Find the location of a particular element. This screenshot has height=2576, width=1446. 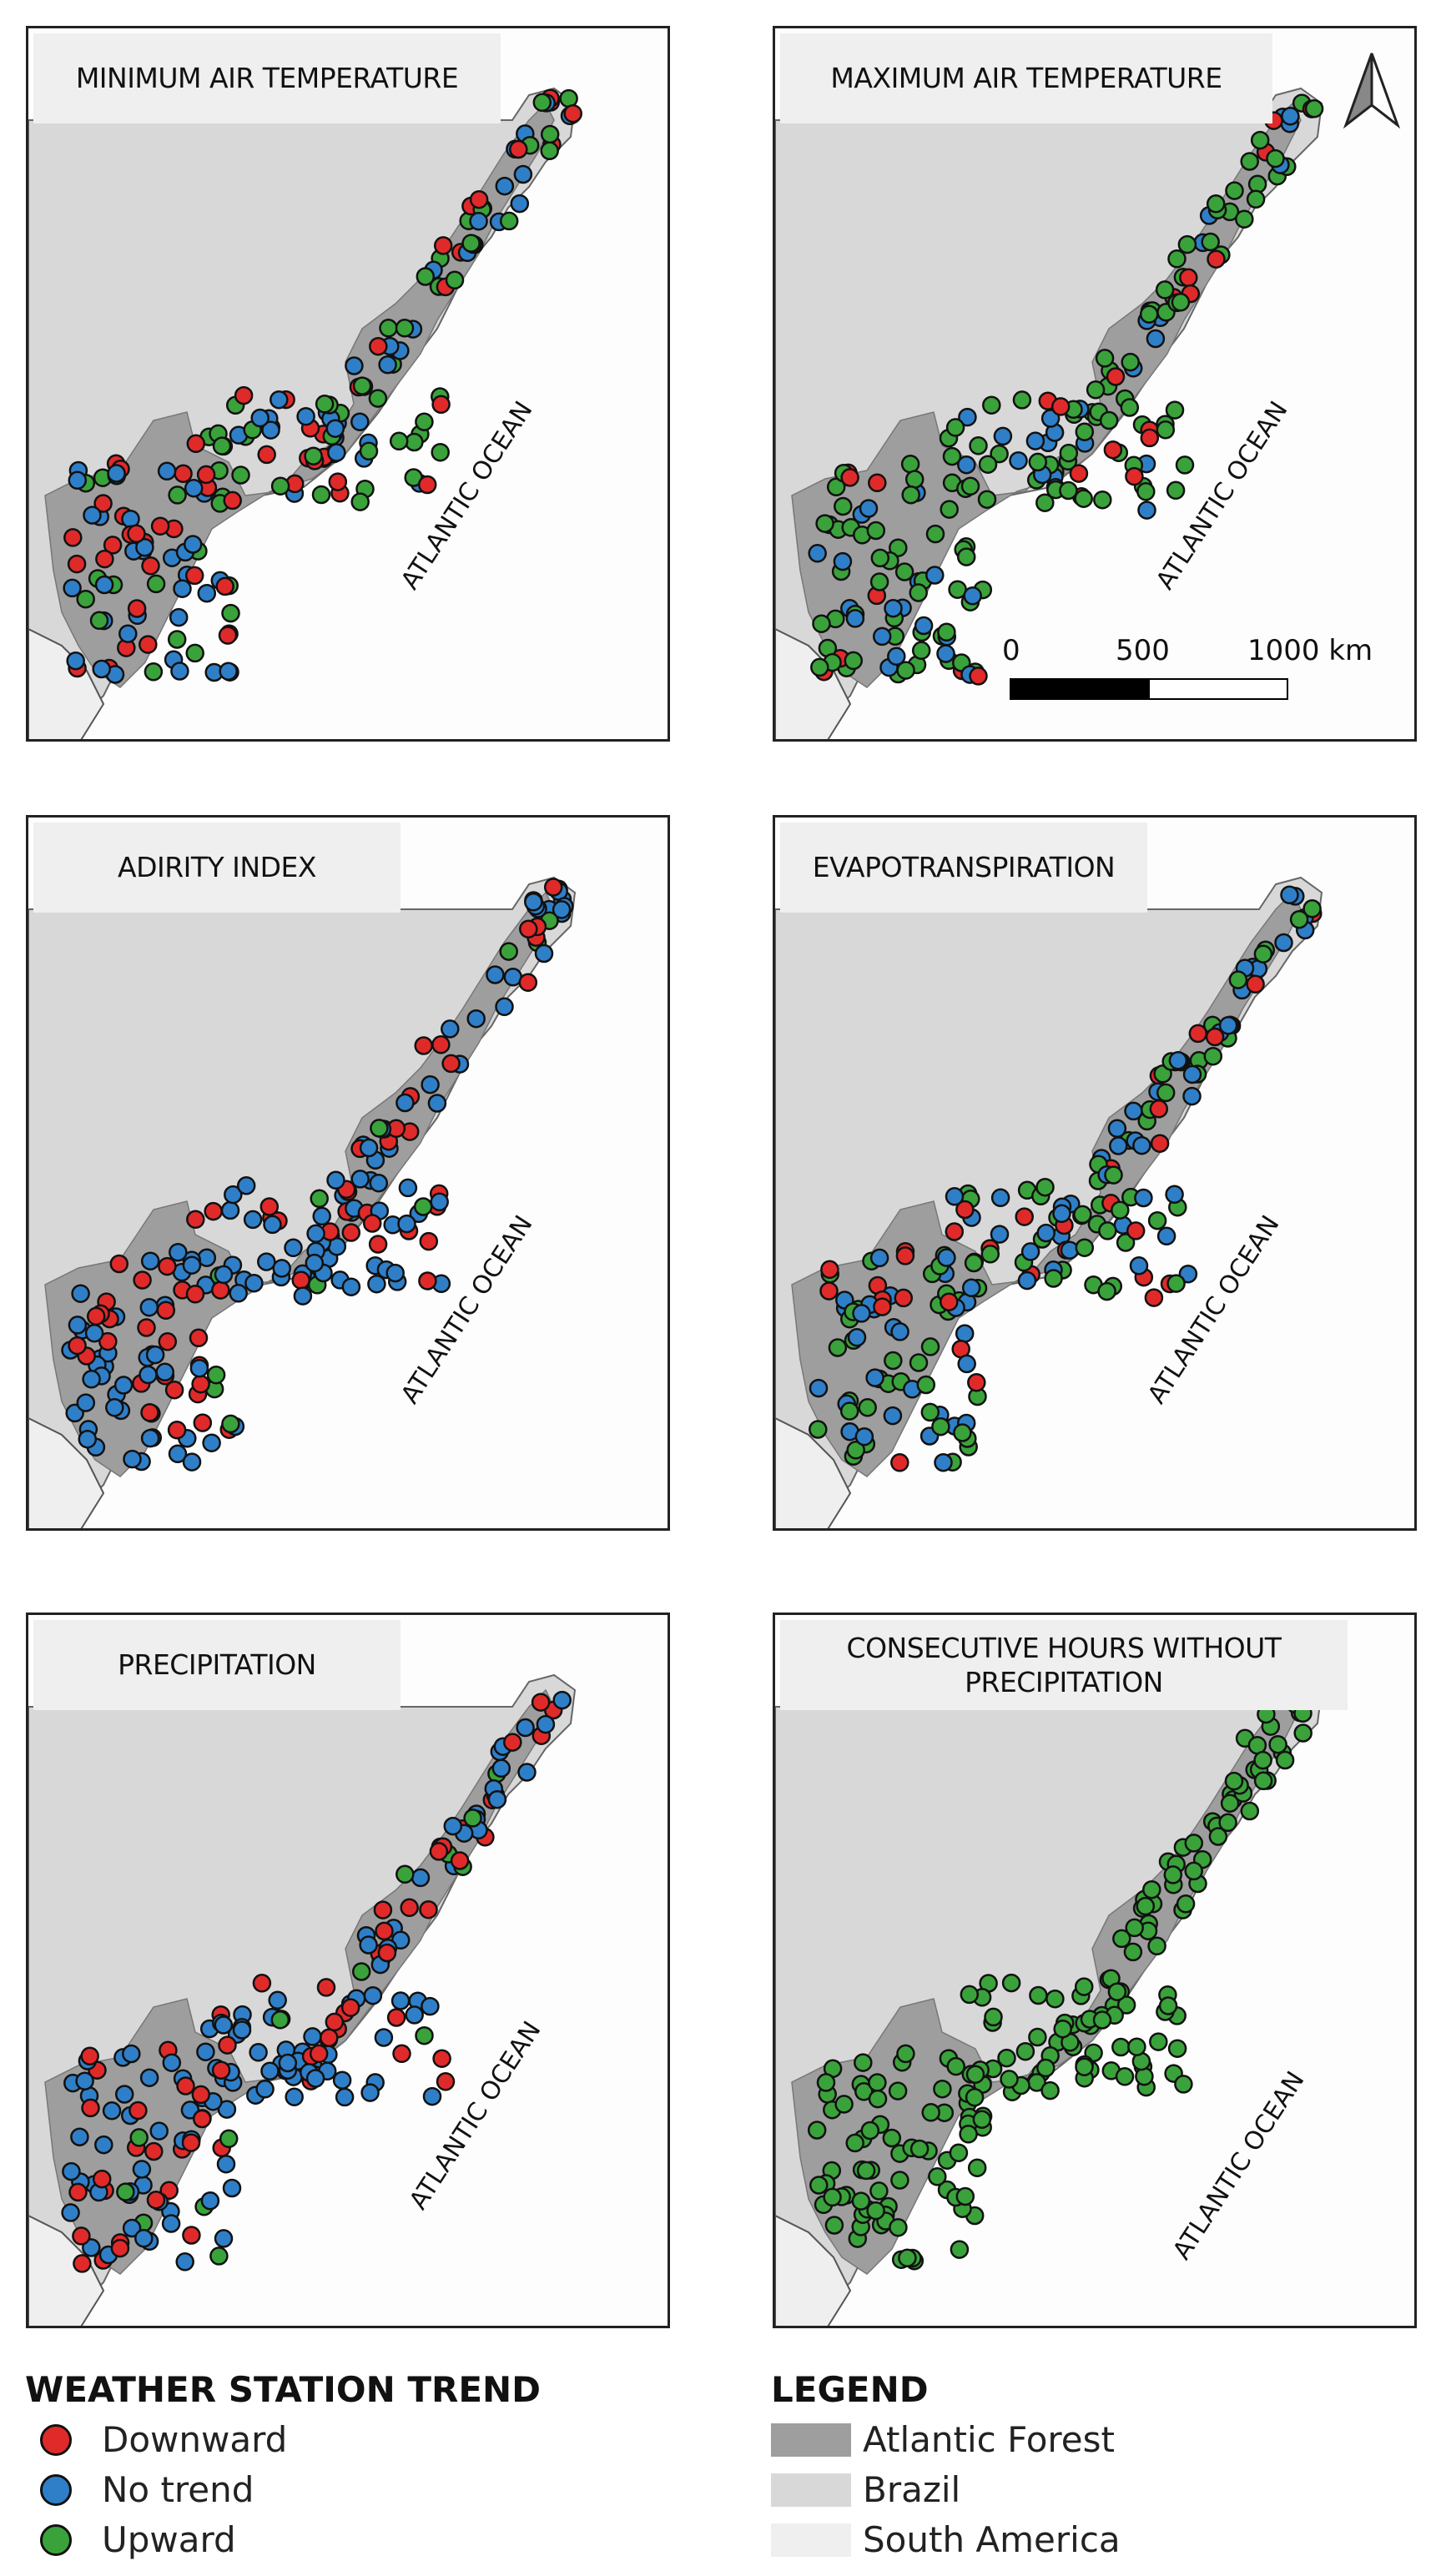

map-canvas is located at coordinates (1049, 413).